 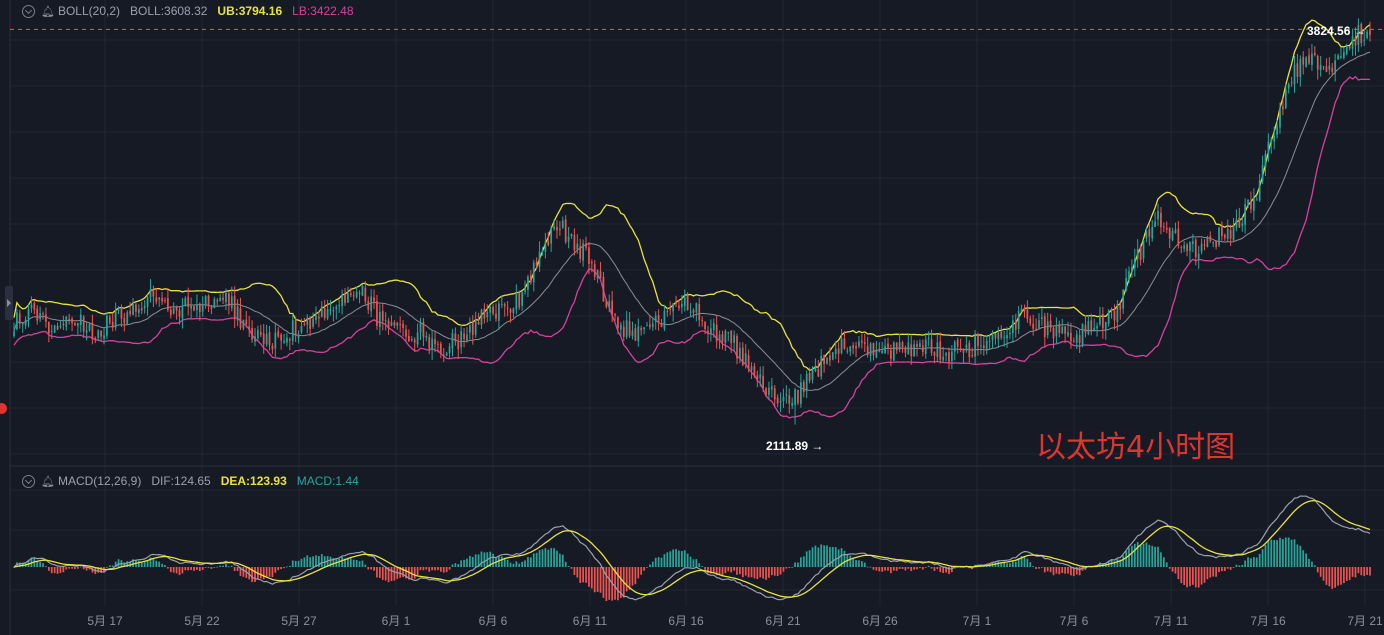 I want to click on alert-dot, so click(x=3, y=408).